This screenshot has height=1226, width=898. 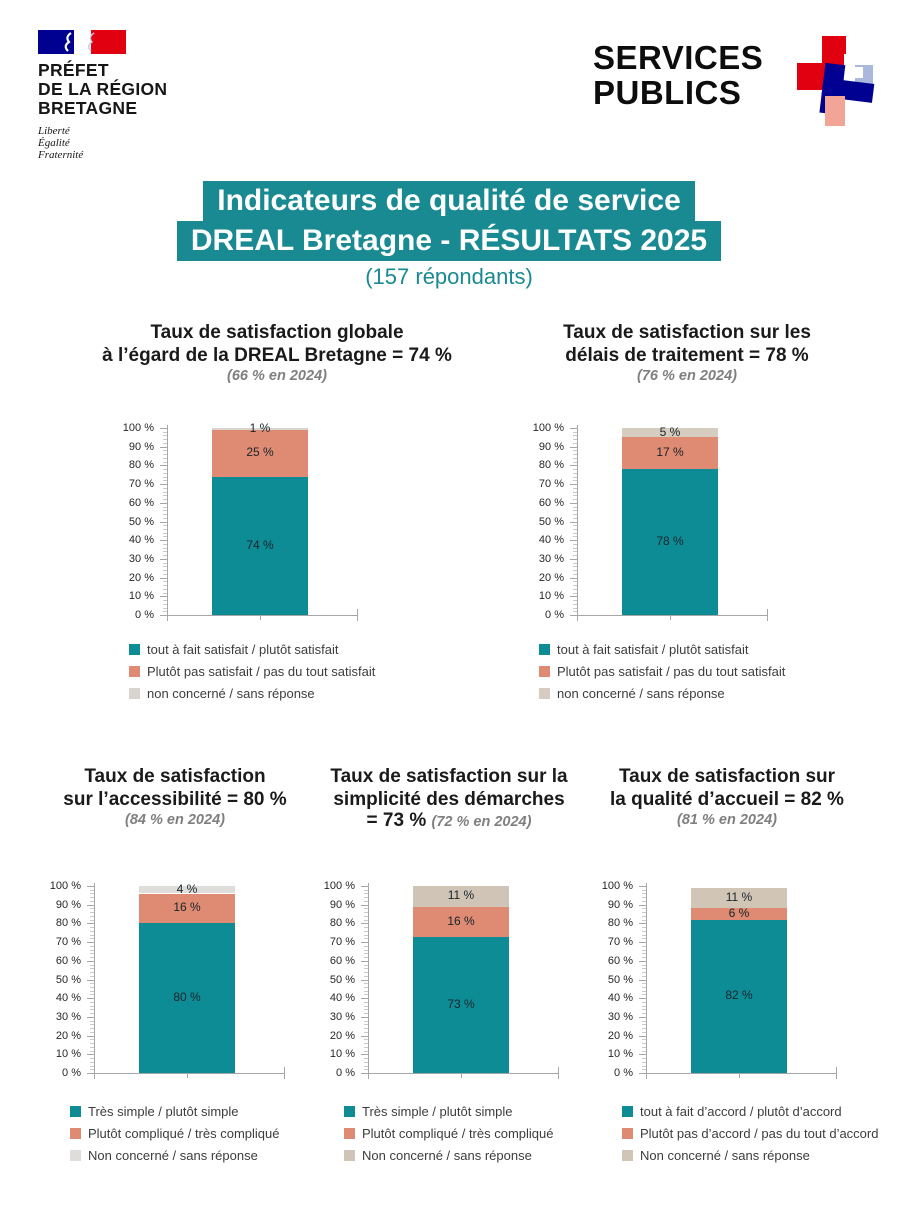 I want to click on bar-segment-label: 1 %, so click(x=260, y=427).